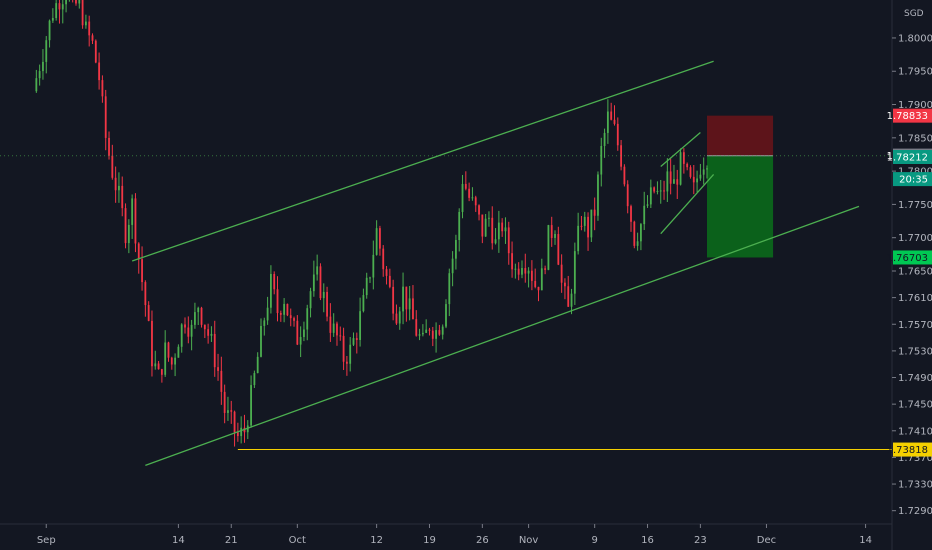  Describe the element at coordinates (915, 458) in the screenshot. I see `y-tick-label: 1.73700` at that location.